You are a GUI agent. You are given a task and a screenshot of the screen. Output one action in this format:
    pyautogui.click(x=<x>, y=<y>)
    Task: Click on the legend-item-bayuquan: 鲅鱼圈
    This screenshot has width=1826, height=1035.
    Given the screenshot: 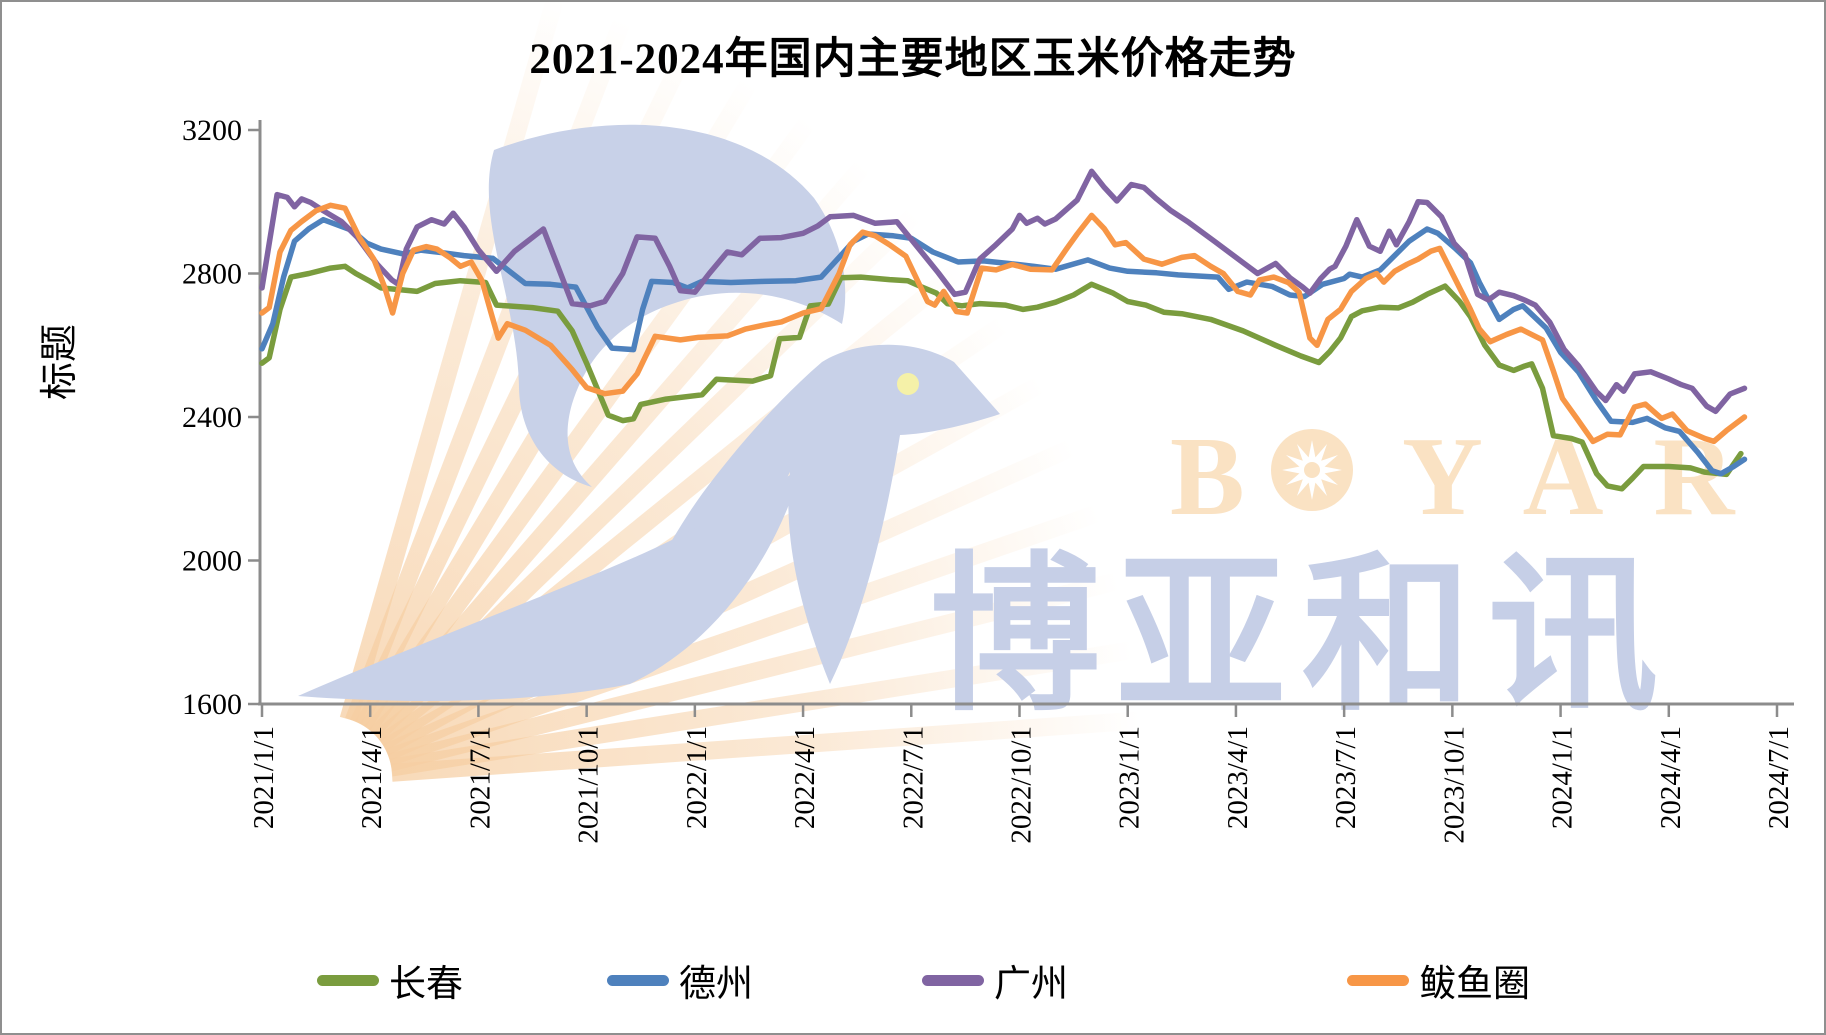 What is the action you would take?
    pyautogui.click(x=1438, y=981)
    